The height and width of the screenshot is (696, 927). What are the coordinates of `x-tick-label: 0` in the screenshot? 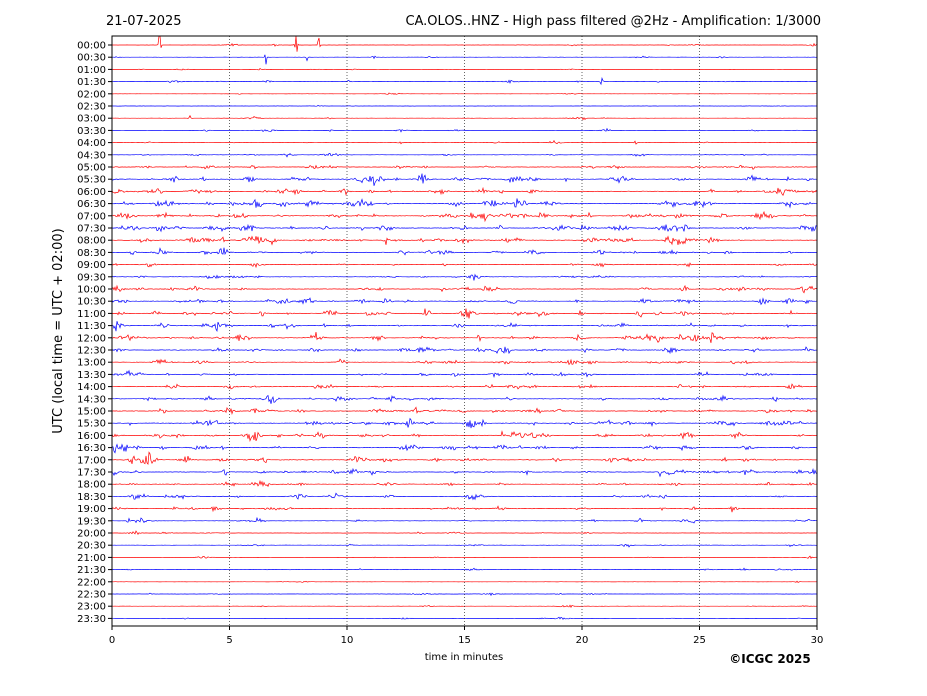 It's located at (112, 640).